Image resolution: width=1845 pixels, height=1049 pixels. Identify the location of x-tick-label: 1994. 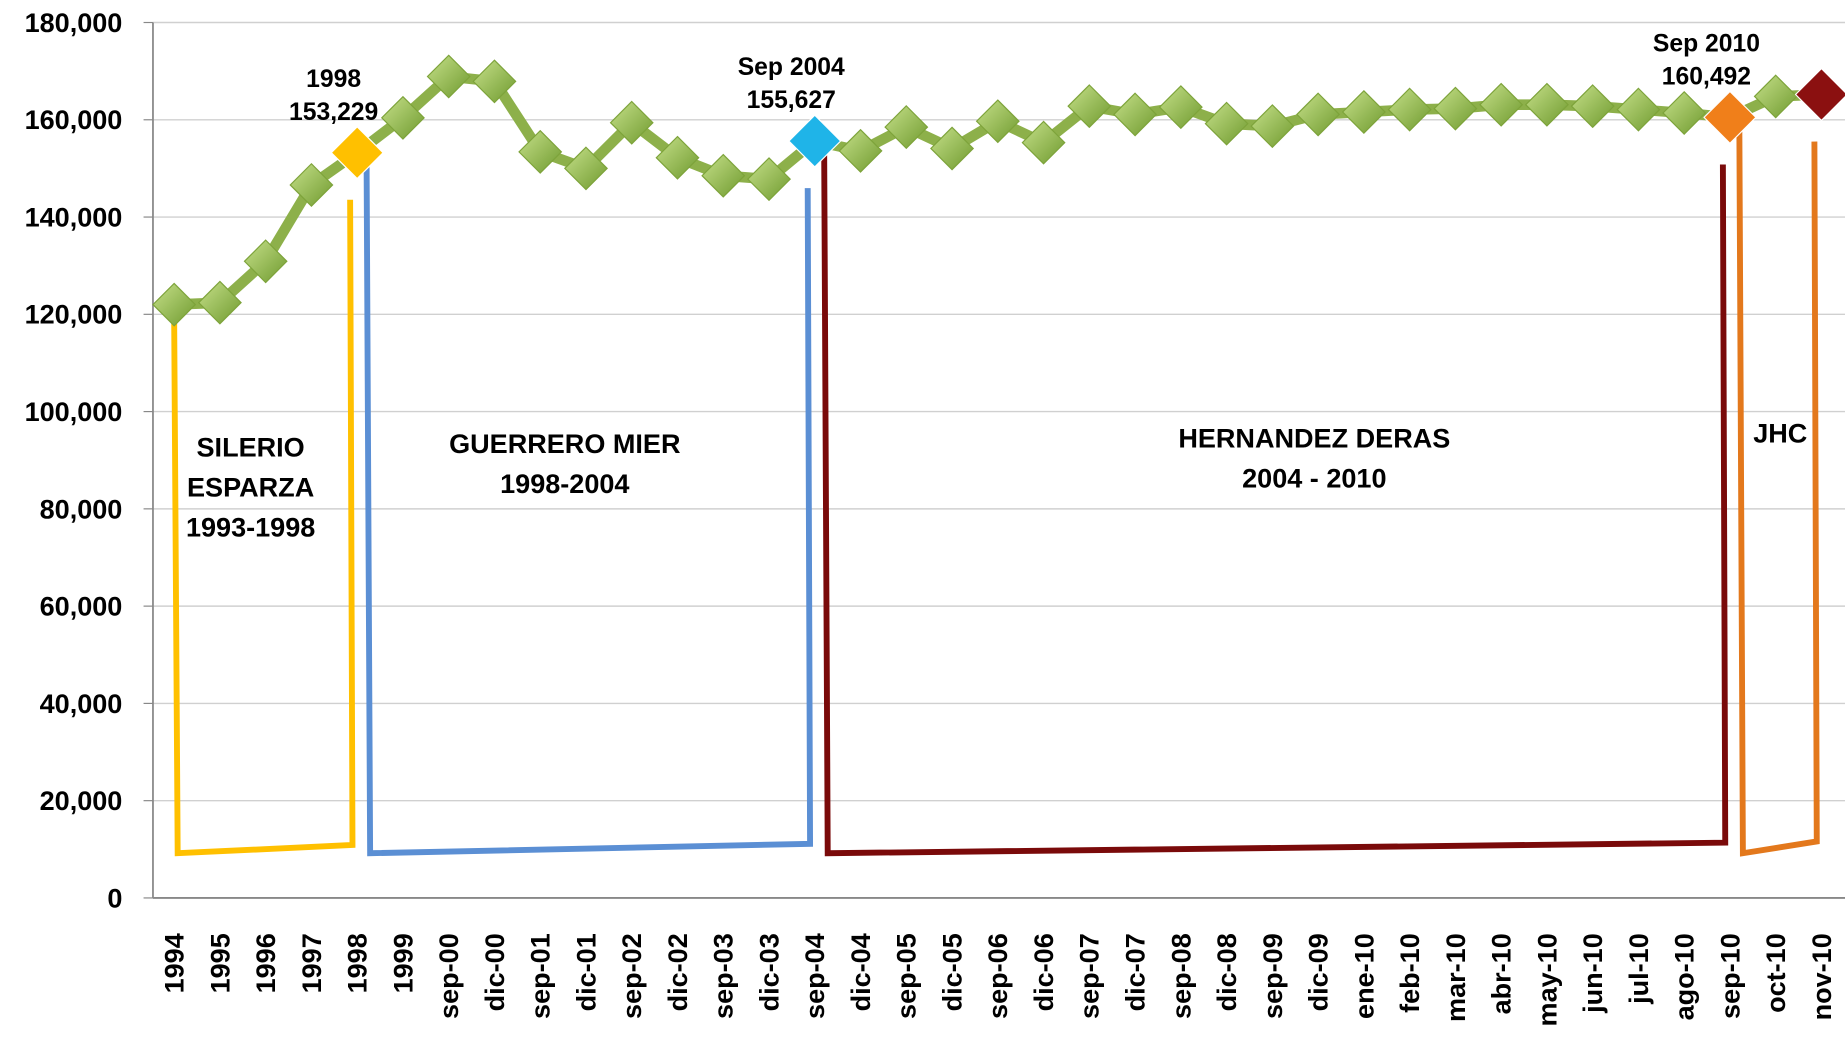
(175, 963).